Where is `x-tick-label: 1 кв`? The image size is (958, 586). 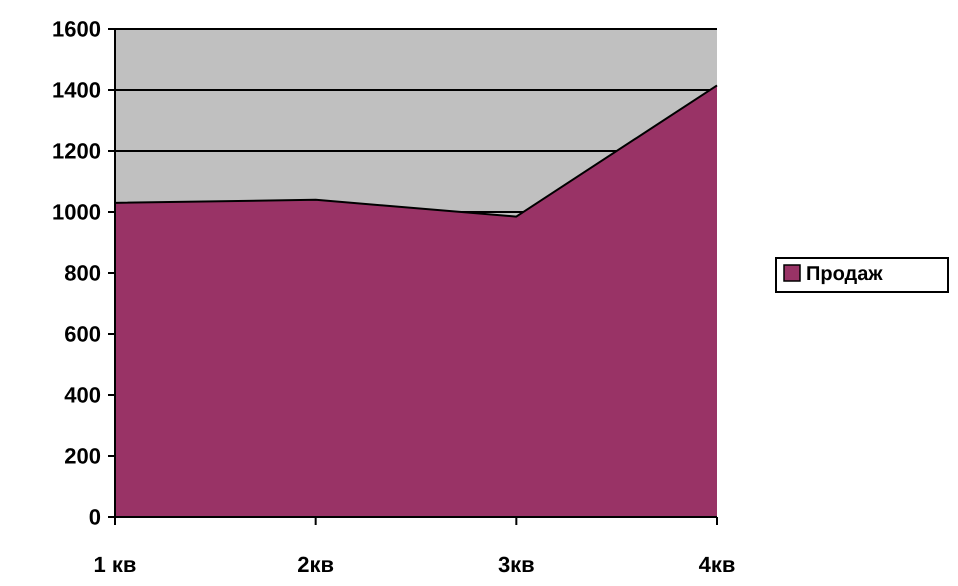
x-tick-label: 1 кв is located at coordinates (115, 564).